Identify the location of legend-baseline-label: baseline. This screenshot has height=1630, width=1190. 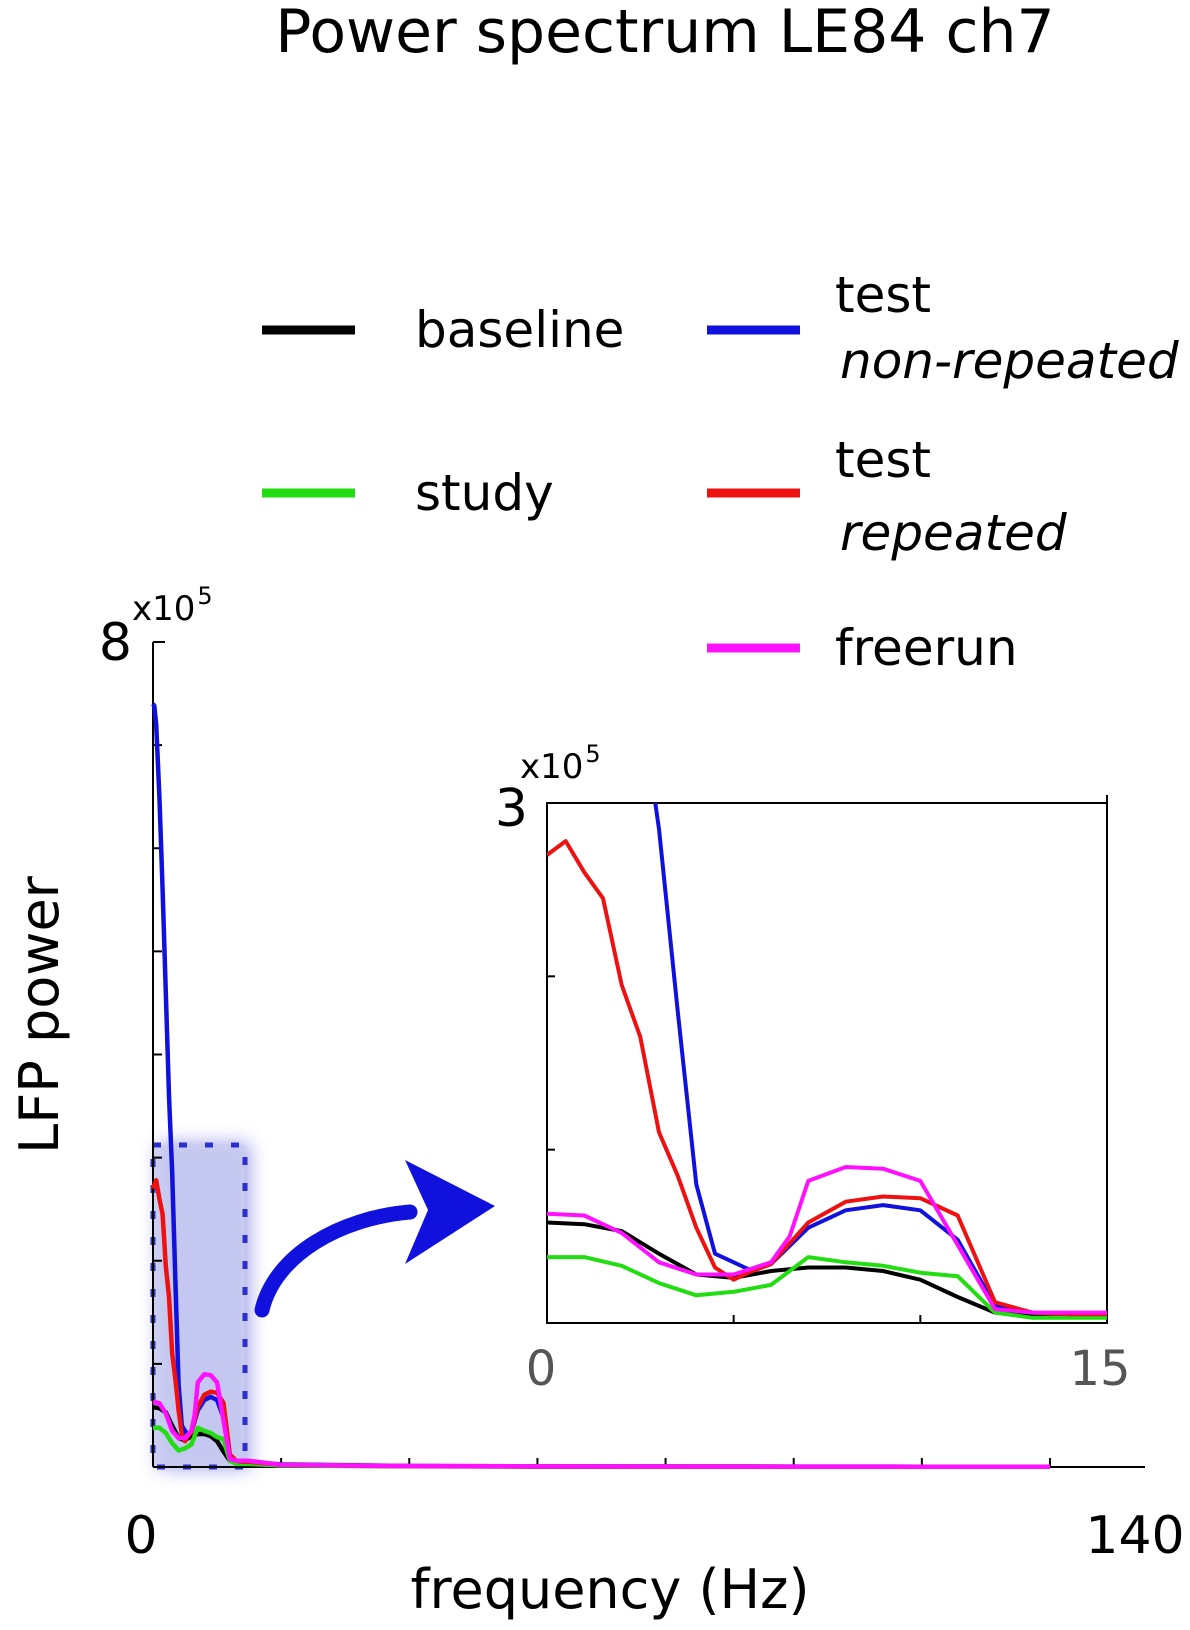
(519, 330).